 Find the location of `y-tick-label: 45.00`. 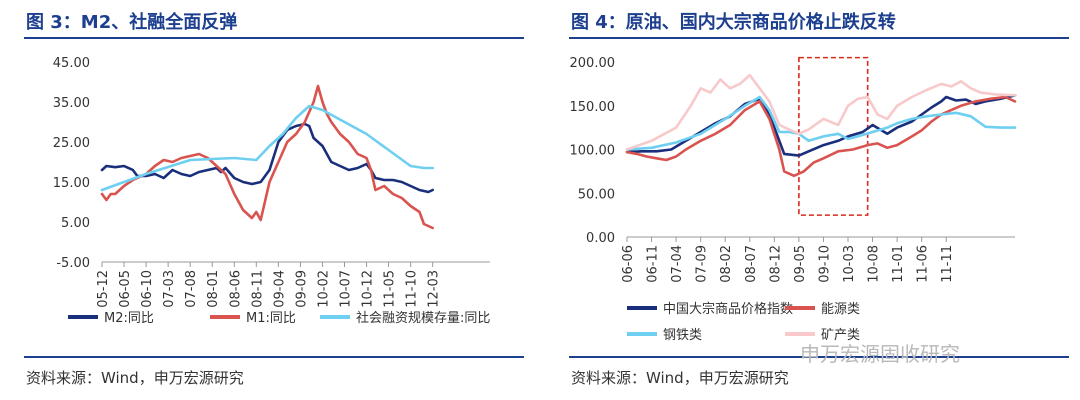

y-tick-label: 45.00 is located at coordinates (71, 63).